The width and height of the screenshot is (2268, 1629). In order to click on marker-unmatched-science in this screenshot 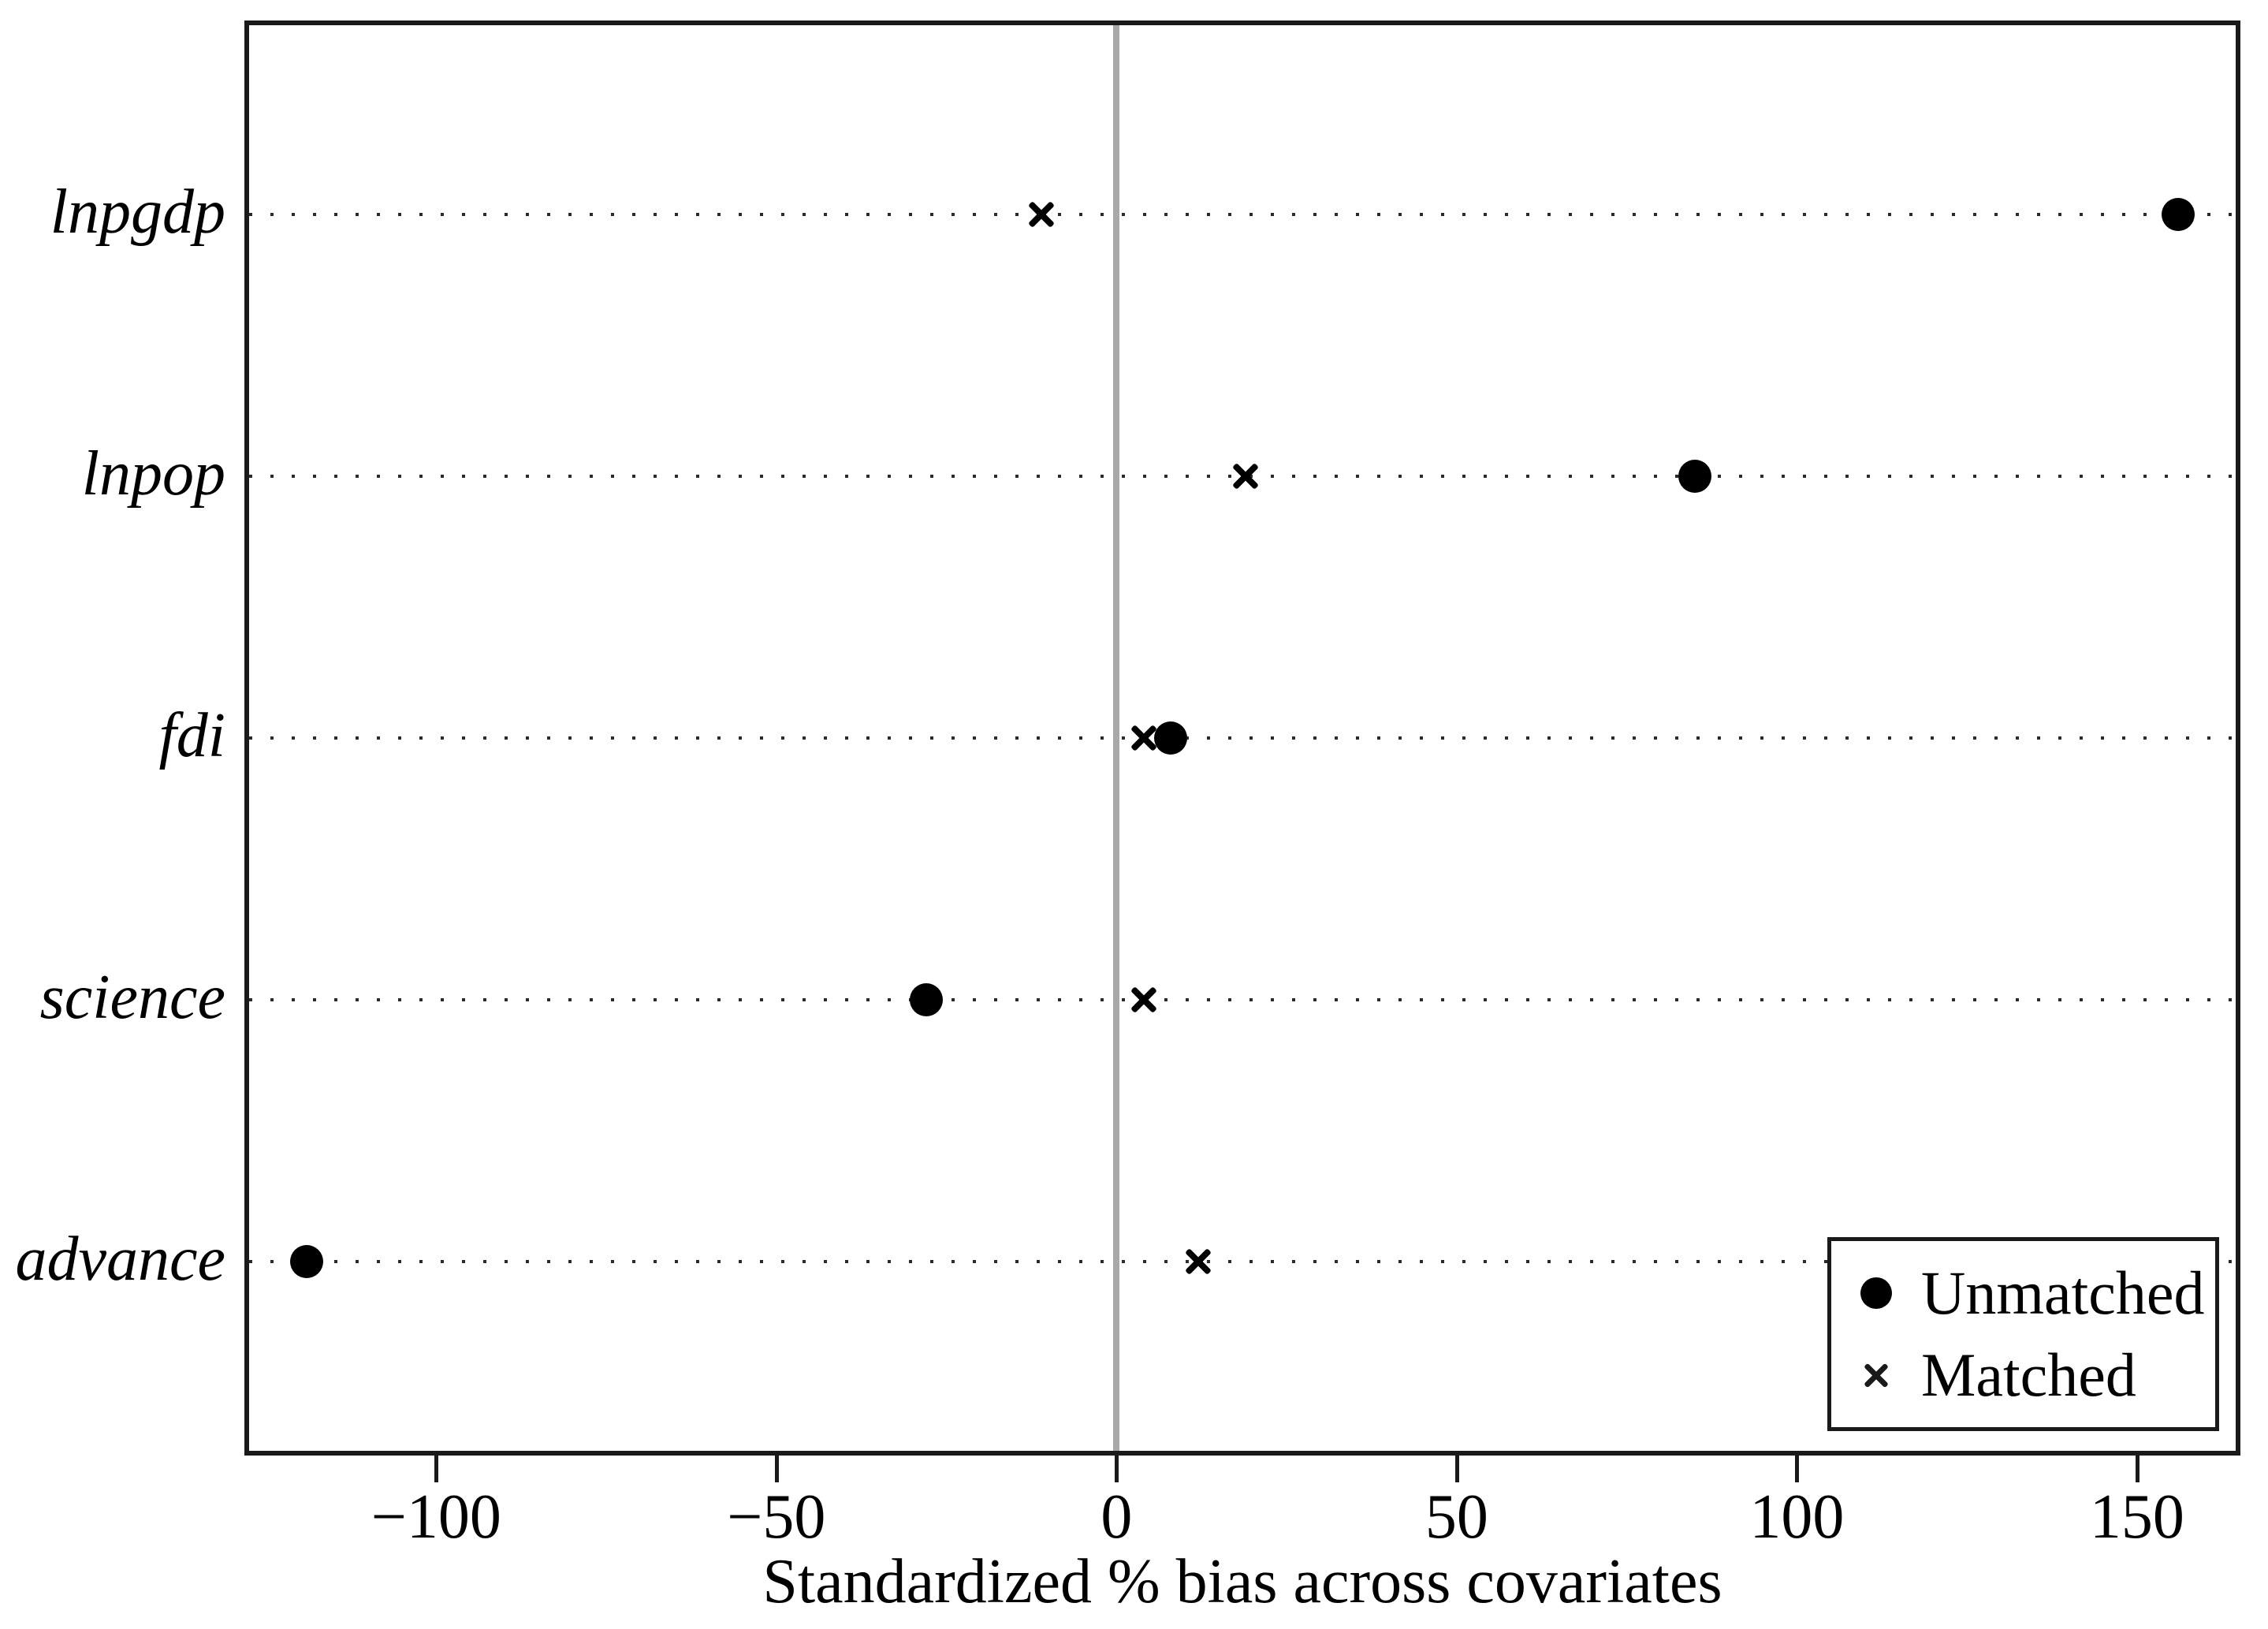, I will do `click(926, 999)`.